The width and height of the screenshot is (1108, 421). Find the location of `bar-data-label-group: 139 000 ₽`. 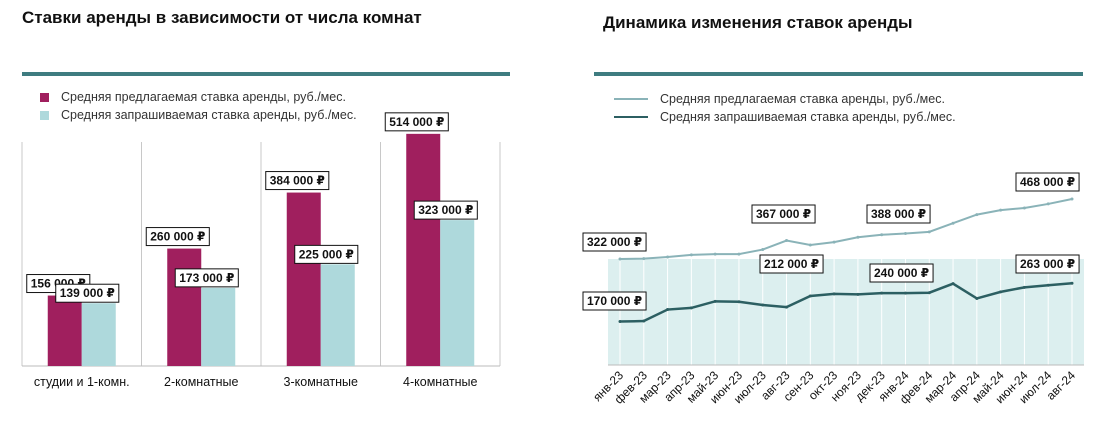

bar-data-label-group: 139 000 ₽ is located at coordinates (87, 293).